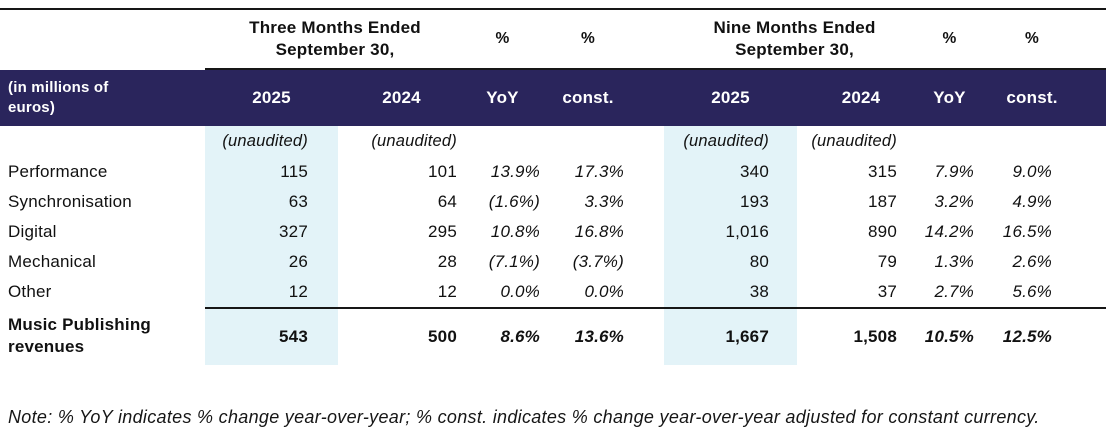 This screenshot has width=1106, height=444. Describe the element at coordinates (651, 40) in the screenshot. I see `header-gap` at that location.